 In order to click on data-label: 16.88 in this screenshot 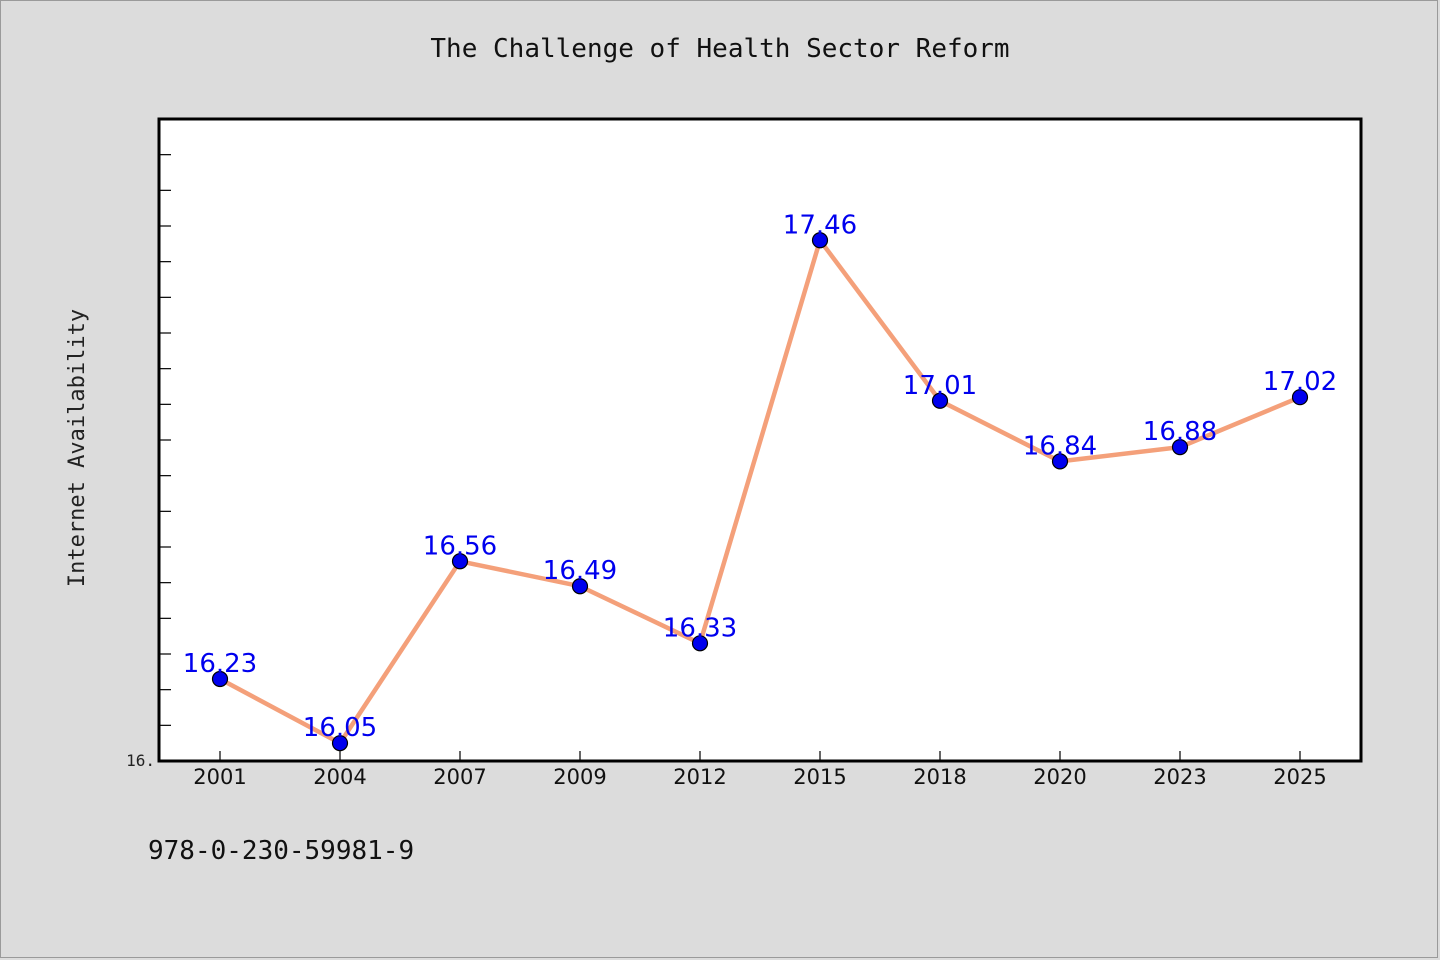, I will do `click(1180, 432)`.